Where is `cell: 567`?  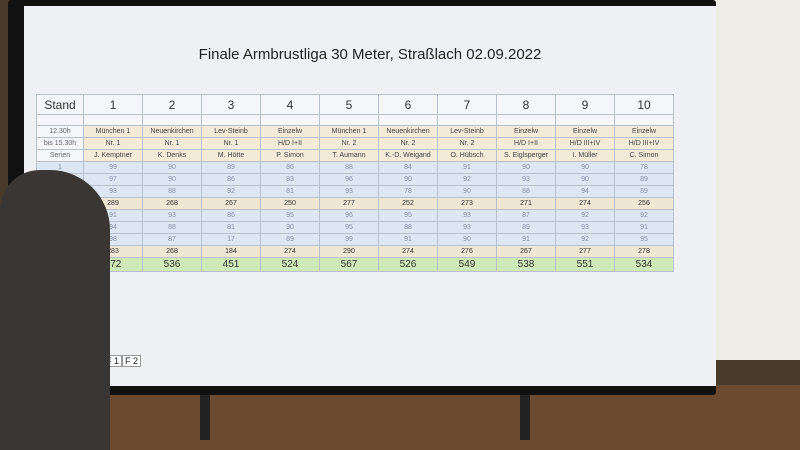 cell: 567 is located at coordinates (349, 264).